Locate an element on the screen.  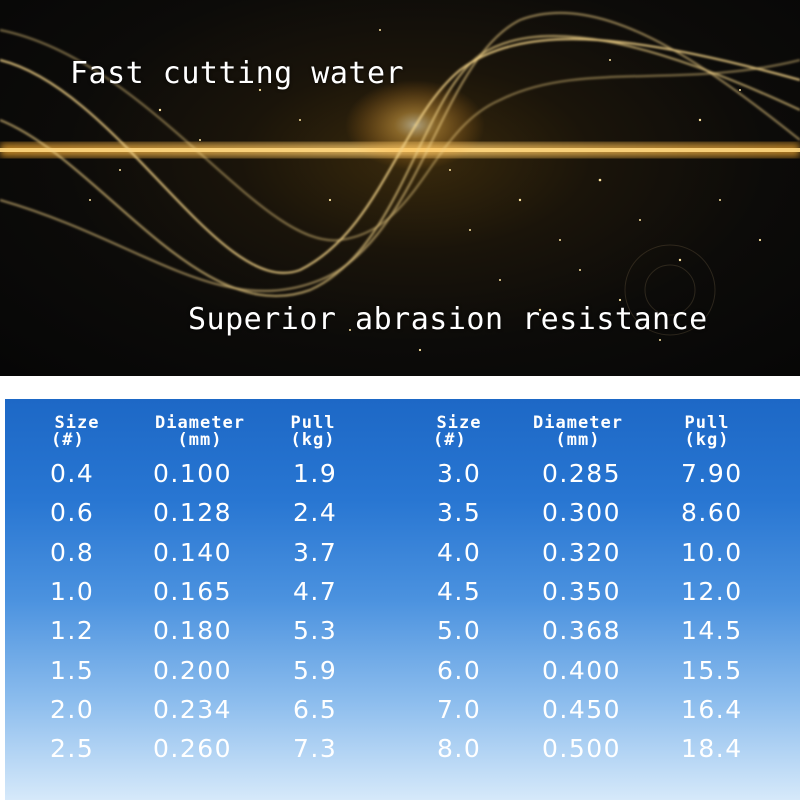
table-cell: 4.7 is located at coordinates (315, 591).